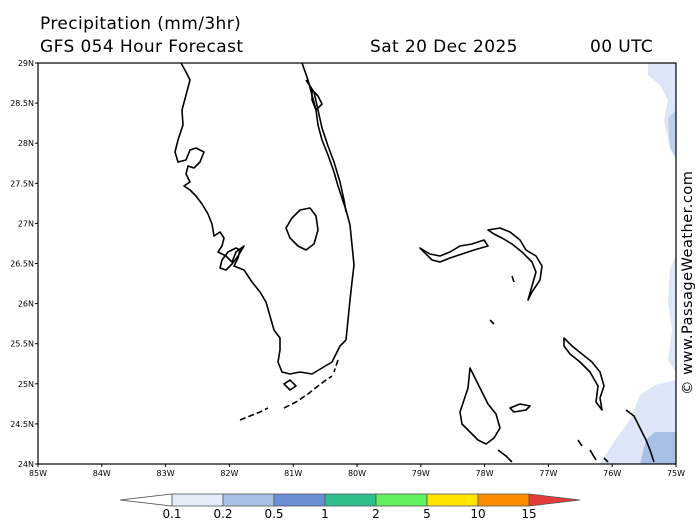 Image resolution: width=700 pixels, height=525 pixels. I want to click on legend-label: 1, so click(325, 514).